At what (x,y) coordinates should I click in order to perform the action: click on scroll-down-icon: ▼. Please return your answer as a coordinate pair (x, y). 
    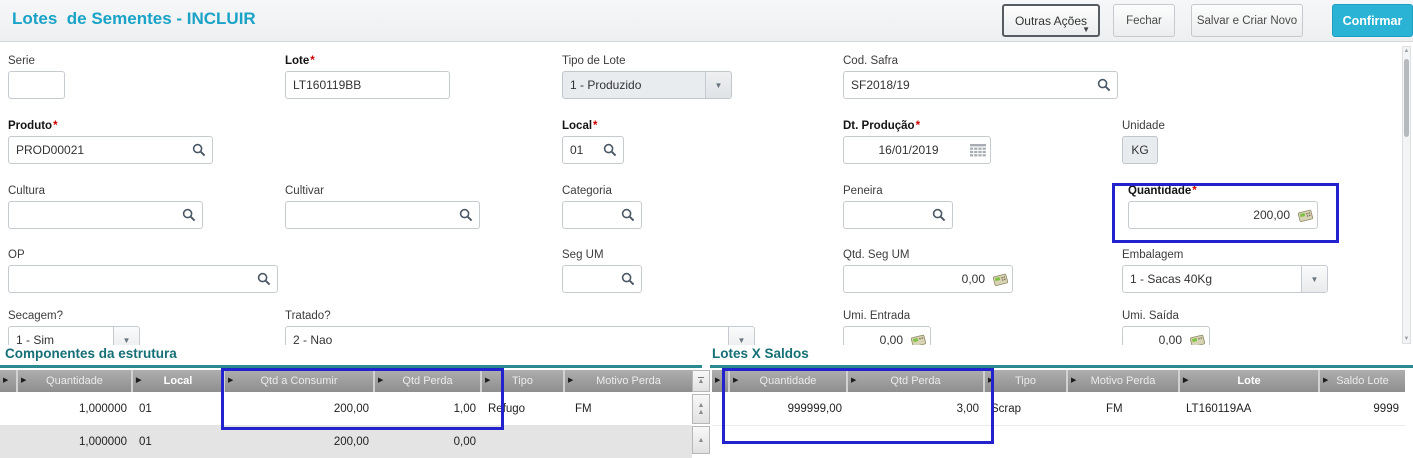
    Looking at the image, I should click on (1406, 339).